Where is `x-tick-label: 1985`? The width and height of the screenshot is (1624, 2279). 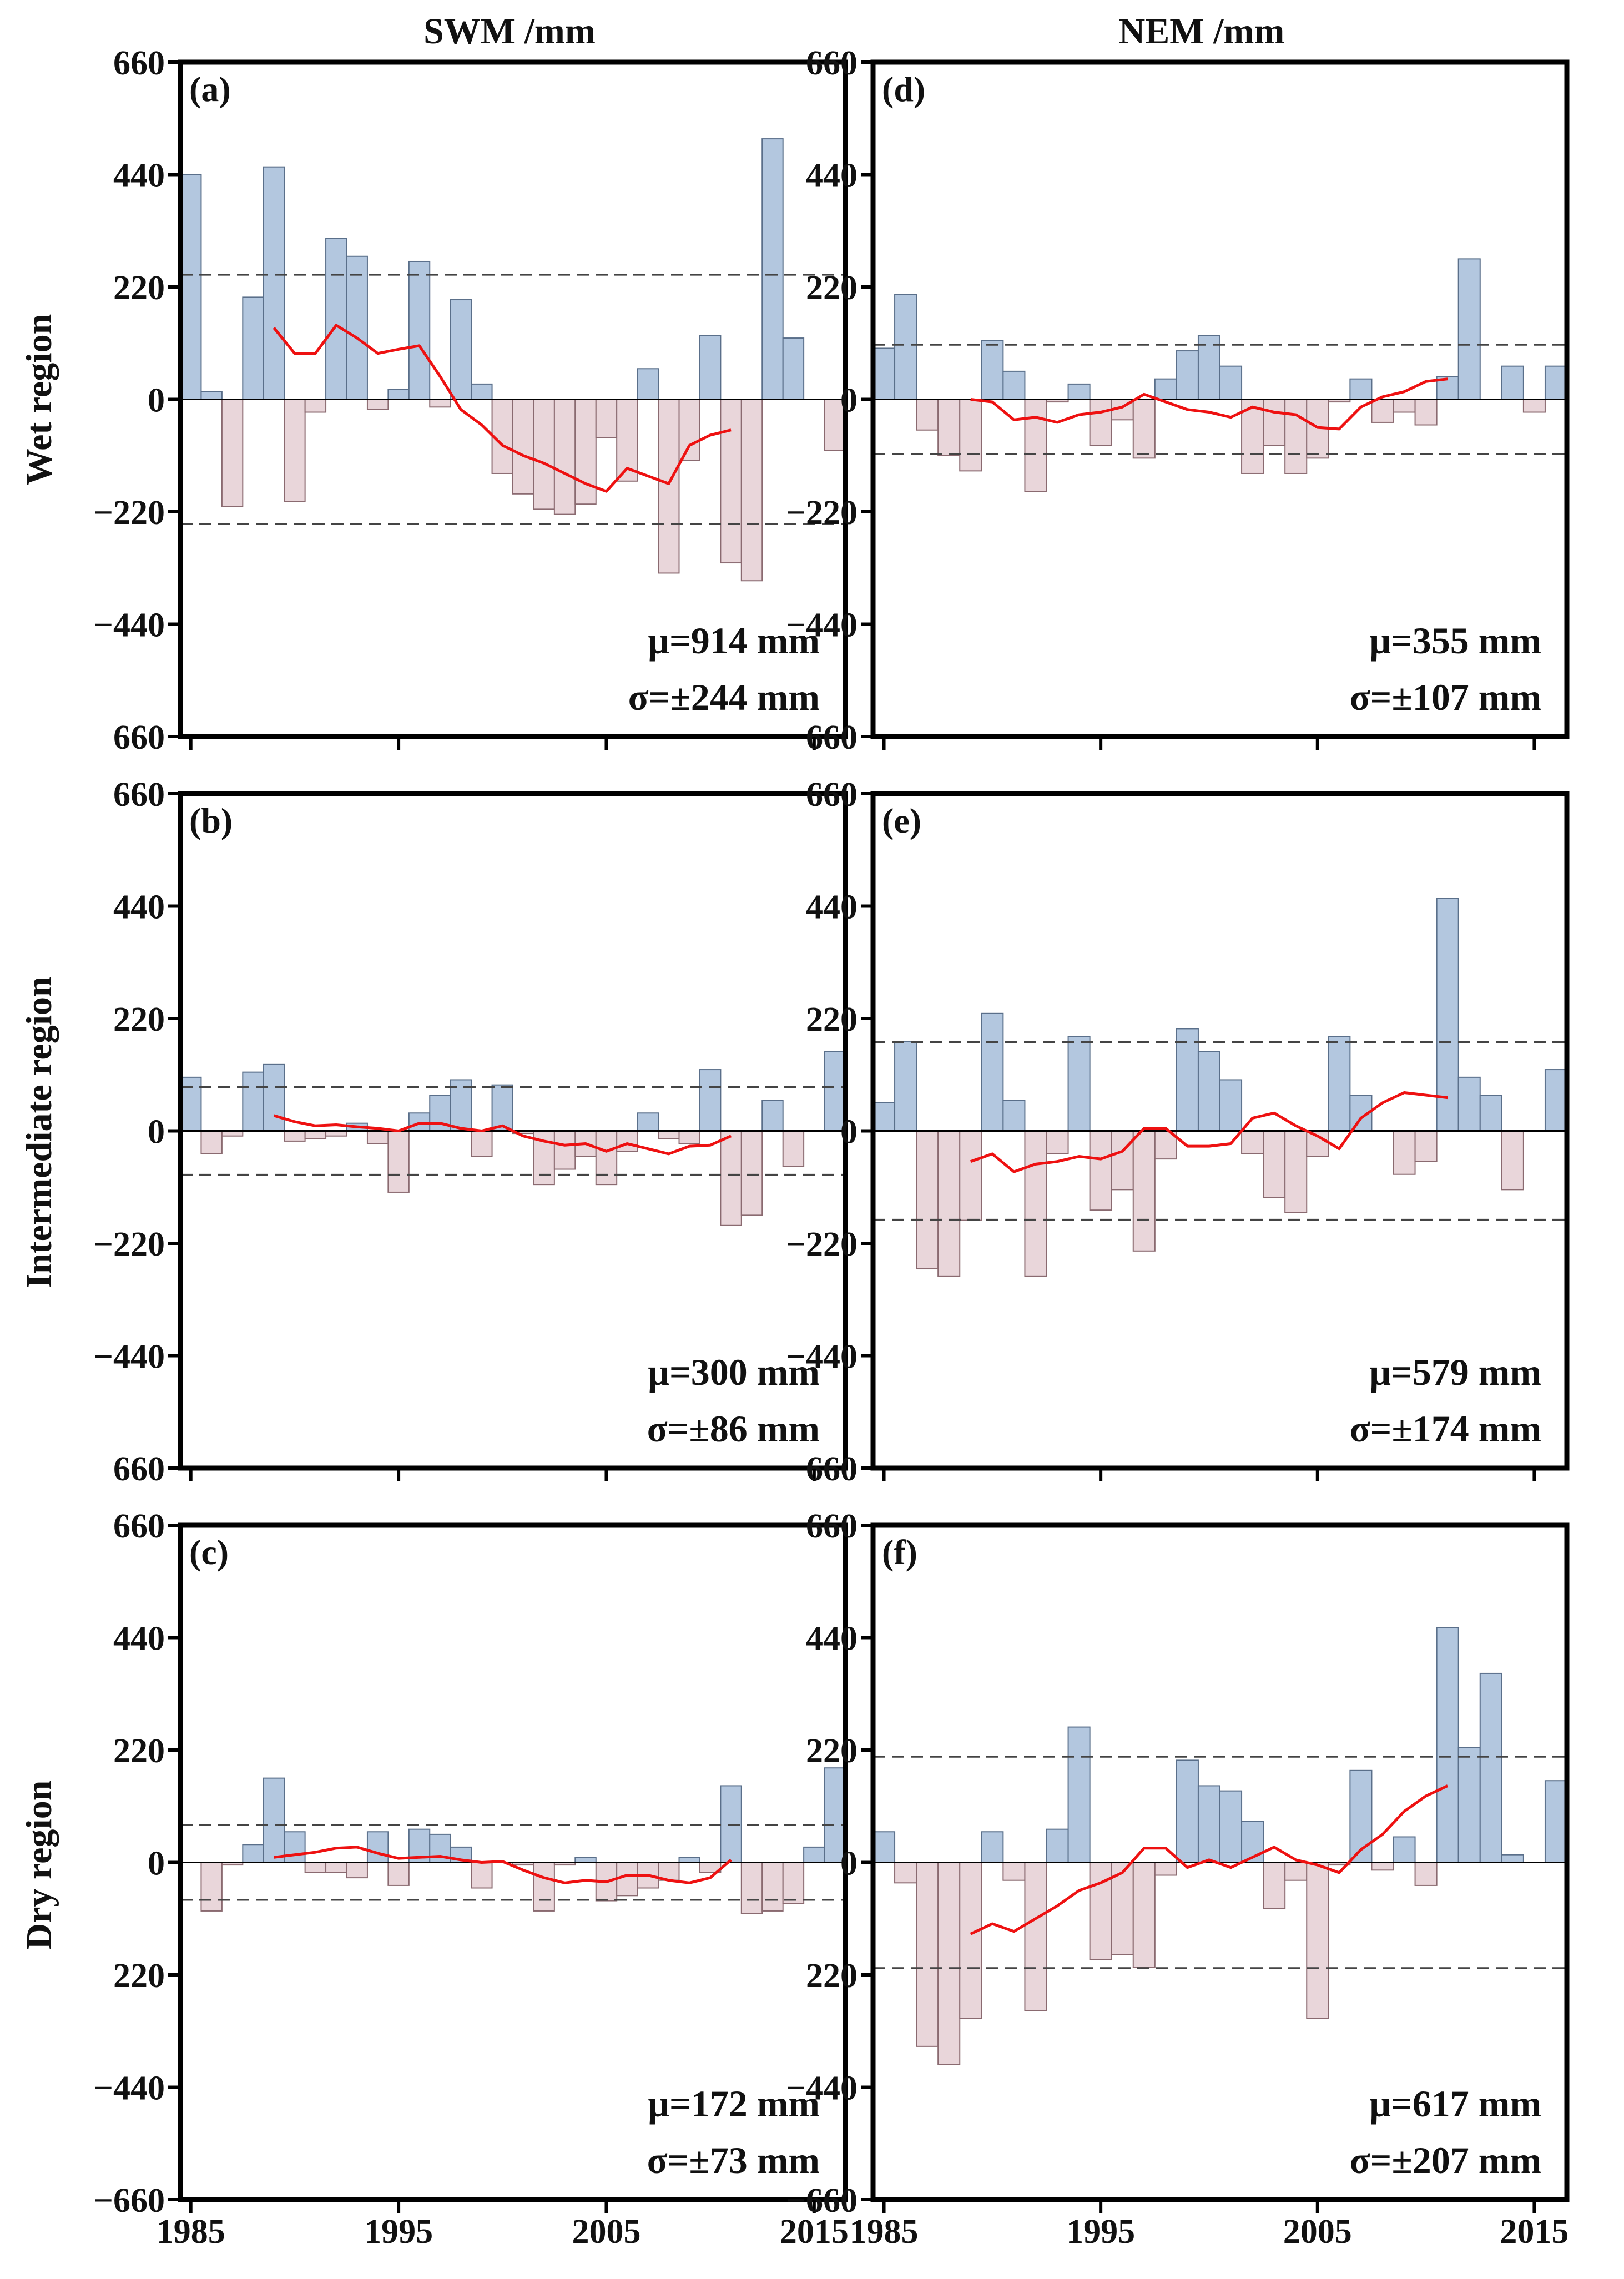 x-tick-label: 1985 is located at coordinates (884, 2232).